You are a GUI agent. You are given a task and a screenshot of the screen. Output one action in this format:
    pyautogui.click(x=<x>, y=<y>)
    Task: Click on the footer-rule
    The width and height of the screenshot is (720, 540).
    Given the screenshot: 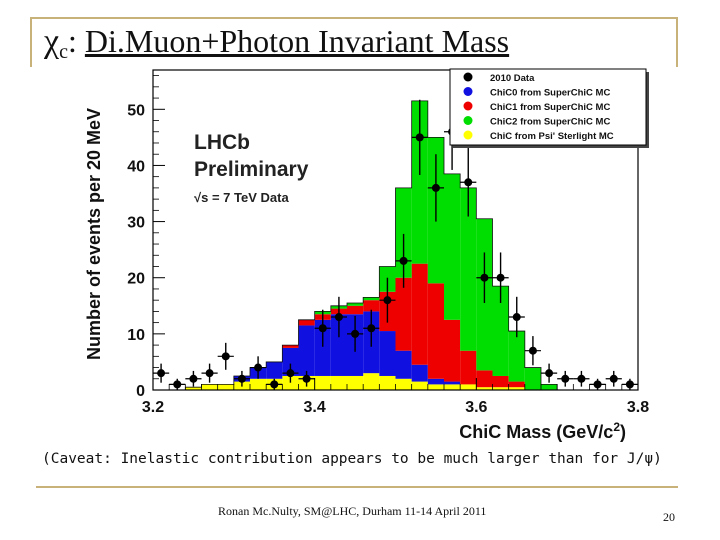 What is the action you would take?
    pyautogui.click(x=357, y=487)
    